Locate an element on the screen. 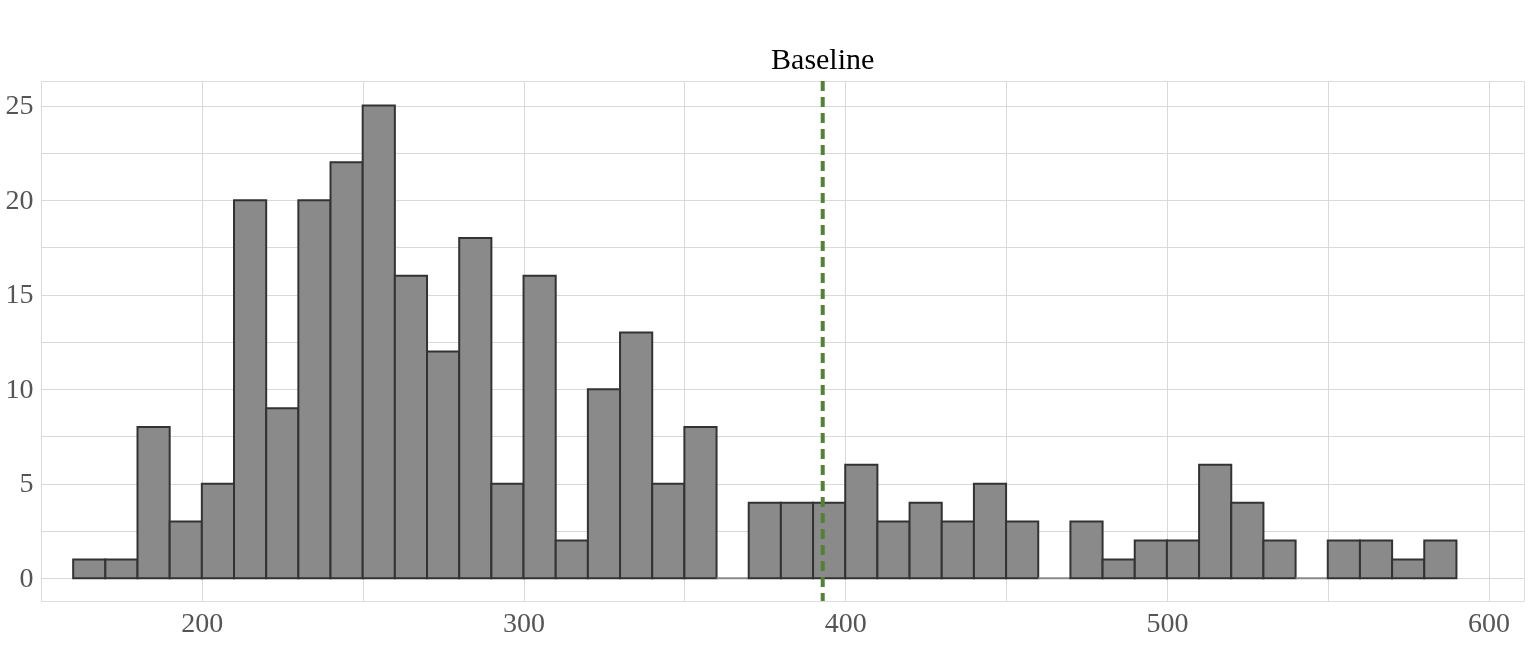  x-tick-label: 500 is located at coordinates (1167, 622).